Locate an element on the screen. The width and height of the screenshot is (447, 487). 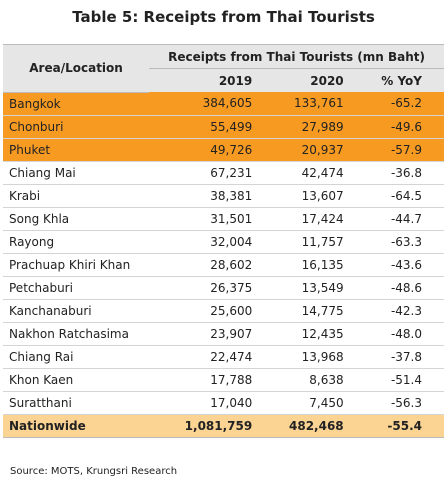
table-cell: -57.9 is located at coordinates (396, 150).